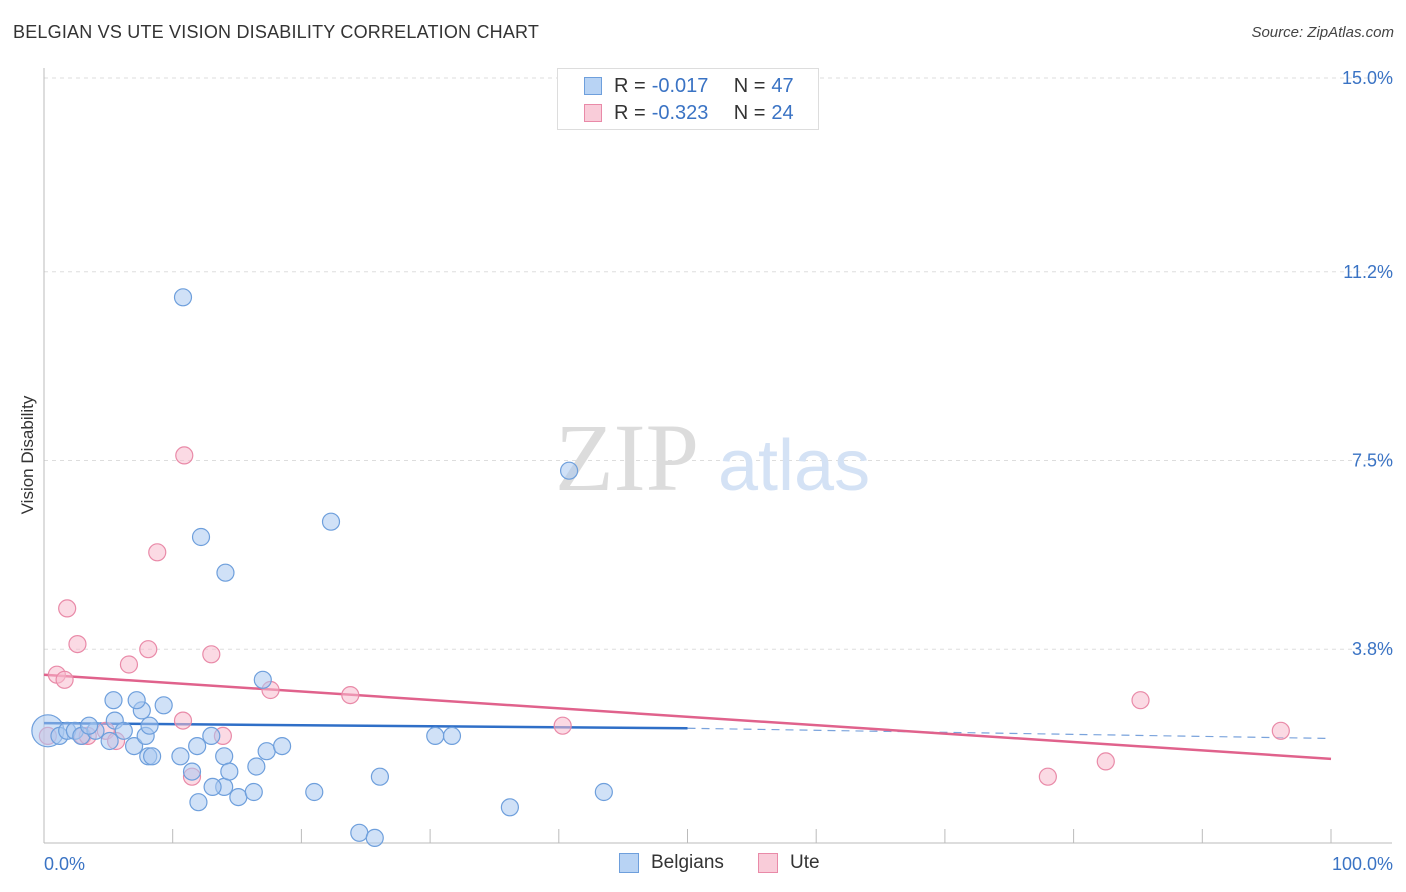  What do you see at coordinates (1372, 649) in the screenshot?
I see `y-tick-label: 3.8%` at bounding box center [1372, 649].